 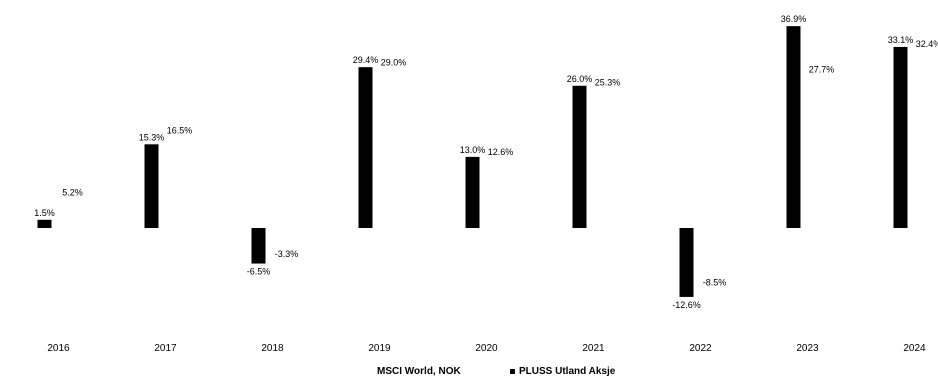 I want to click on msci-value-label-2020: 12.6%, so click(x=501, y=152).